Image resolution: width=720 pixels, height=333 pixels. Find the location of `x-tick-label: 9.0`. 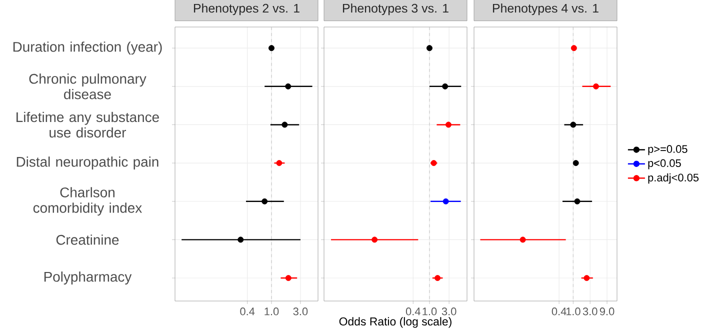

x-tick-label: 9.0 is located at coordinates (607, 312).